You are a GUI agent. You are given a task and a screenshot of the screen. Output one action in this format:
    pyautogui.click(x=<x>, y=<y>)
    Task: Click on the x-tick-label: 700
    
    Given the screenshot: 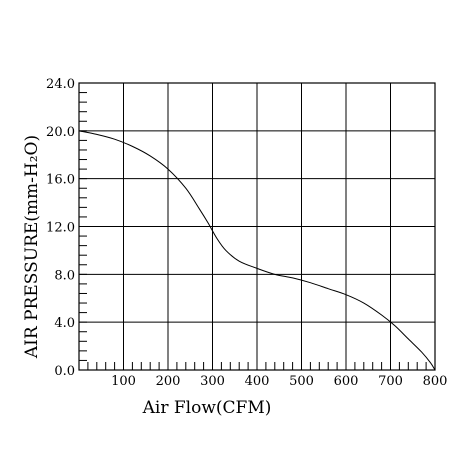 What is the action you would take?
    pyautogui.click(x=390, y=381)
    